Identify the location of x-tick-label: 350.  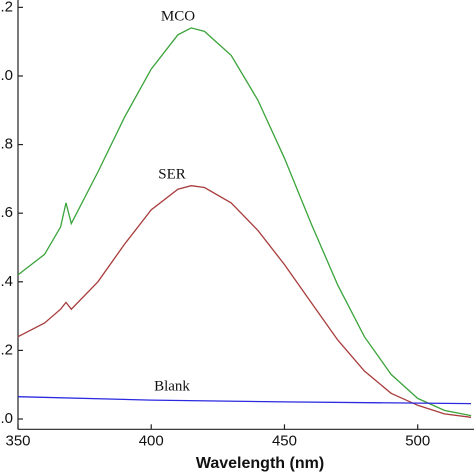
(17, 440).